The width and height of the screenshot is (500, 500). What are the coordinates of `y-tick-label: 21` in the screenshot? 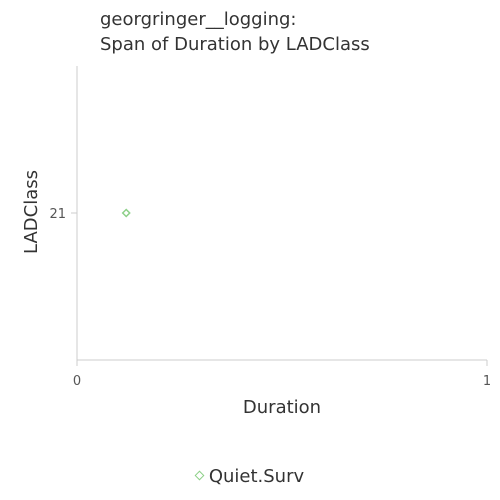 It's located at (57, 214).